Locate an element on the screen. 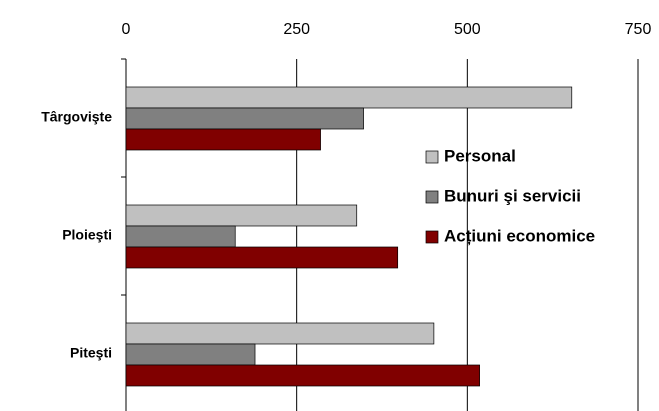 Image resolution: width=659 pixels, height=411 pixels. legend-label: Acțiuni economice is located at coordinates (519, 235).